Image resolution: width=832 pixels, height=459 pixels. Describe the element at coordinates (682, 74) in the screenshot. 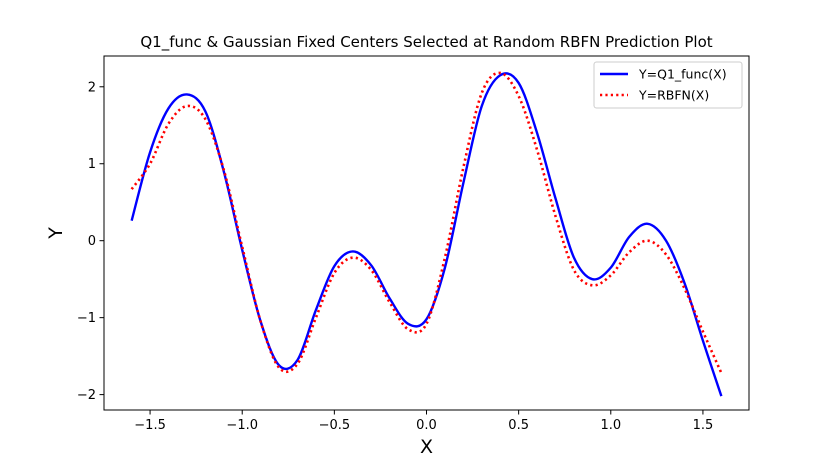

I see `legend-label-1: Y=Q1_func(X)` at that location.